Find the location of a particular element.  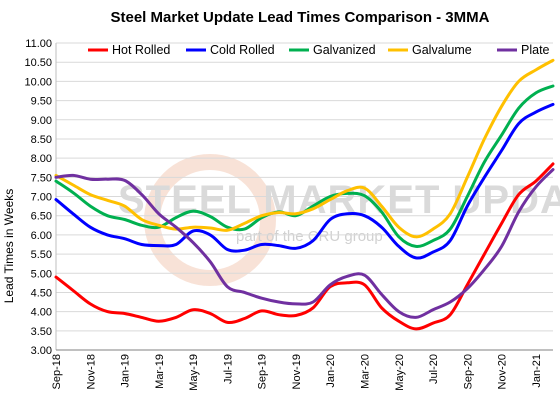

x-tick-label: Mar-20 is located at coordinates (365, 371).